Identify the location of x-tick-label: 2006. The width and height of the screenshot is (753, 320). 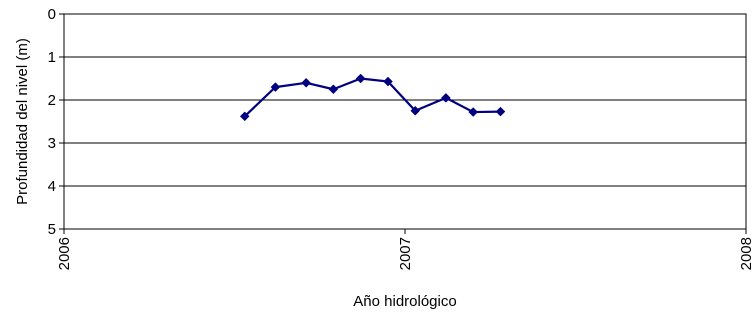
(64, 253).